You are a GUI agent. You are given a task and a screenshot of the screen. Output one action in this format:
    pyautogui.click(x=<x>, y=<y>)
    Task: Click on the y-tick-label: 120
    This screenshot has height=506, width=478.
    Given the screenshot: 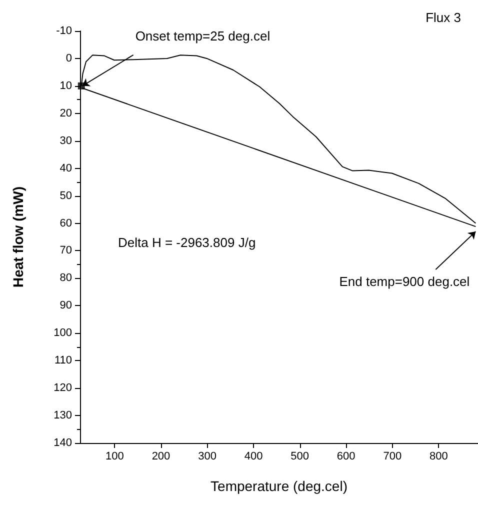 What is the action you would take?
    pyautogui.click(x=63, y=388)
    